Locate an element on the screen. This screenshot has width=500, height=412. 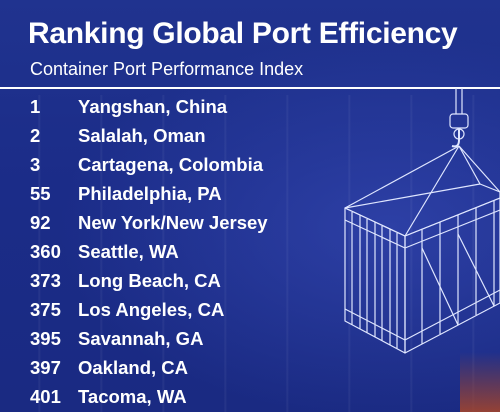
list-item: 395 Savannah, GA is located at coordinates (165, 338).